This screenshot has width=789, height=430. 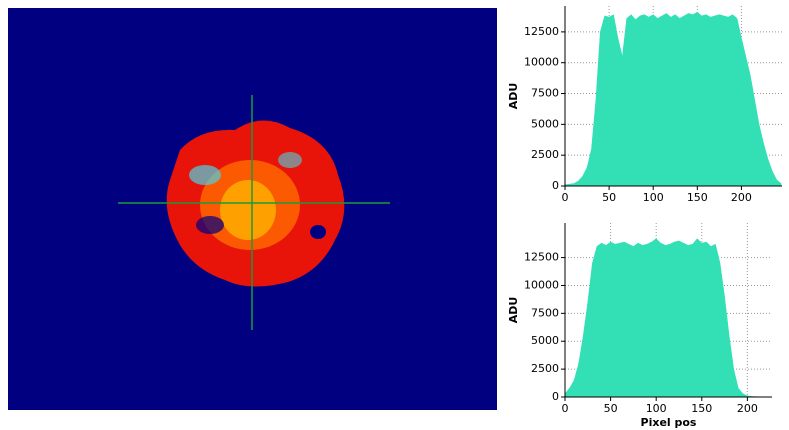 I want to click on x-axis-title: Pixel pos, so click(x=669, y=422).